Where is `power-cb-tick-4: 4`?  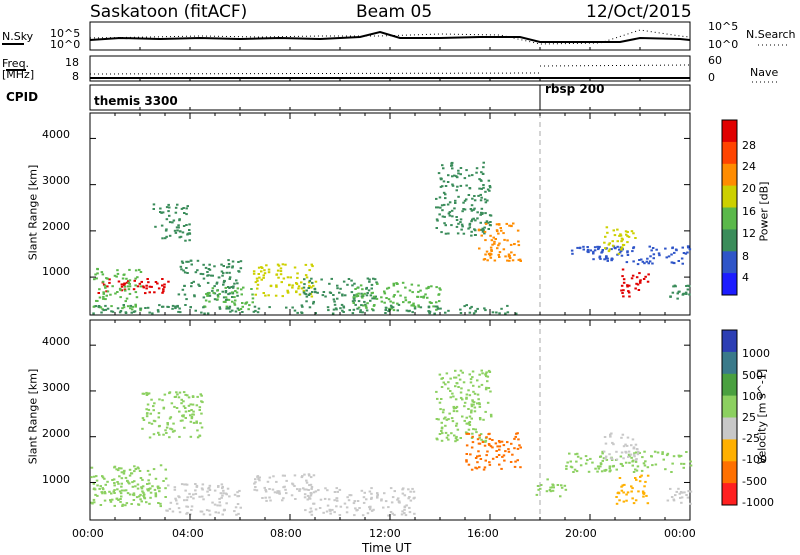
power-cb-tick-4: 4 is located at coordinates (745, 277).